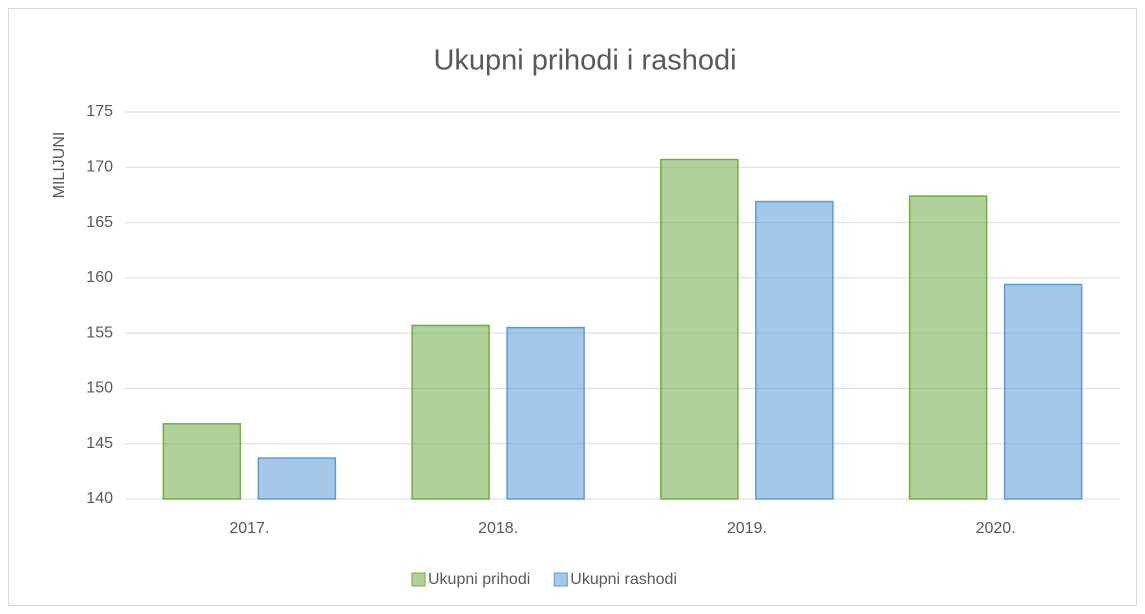 Image resolution: width=1145 pixels, height=614 pixels. I want to click on x-tick-label: 2020., so click(996, 528).